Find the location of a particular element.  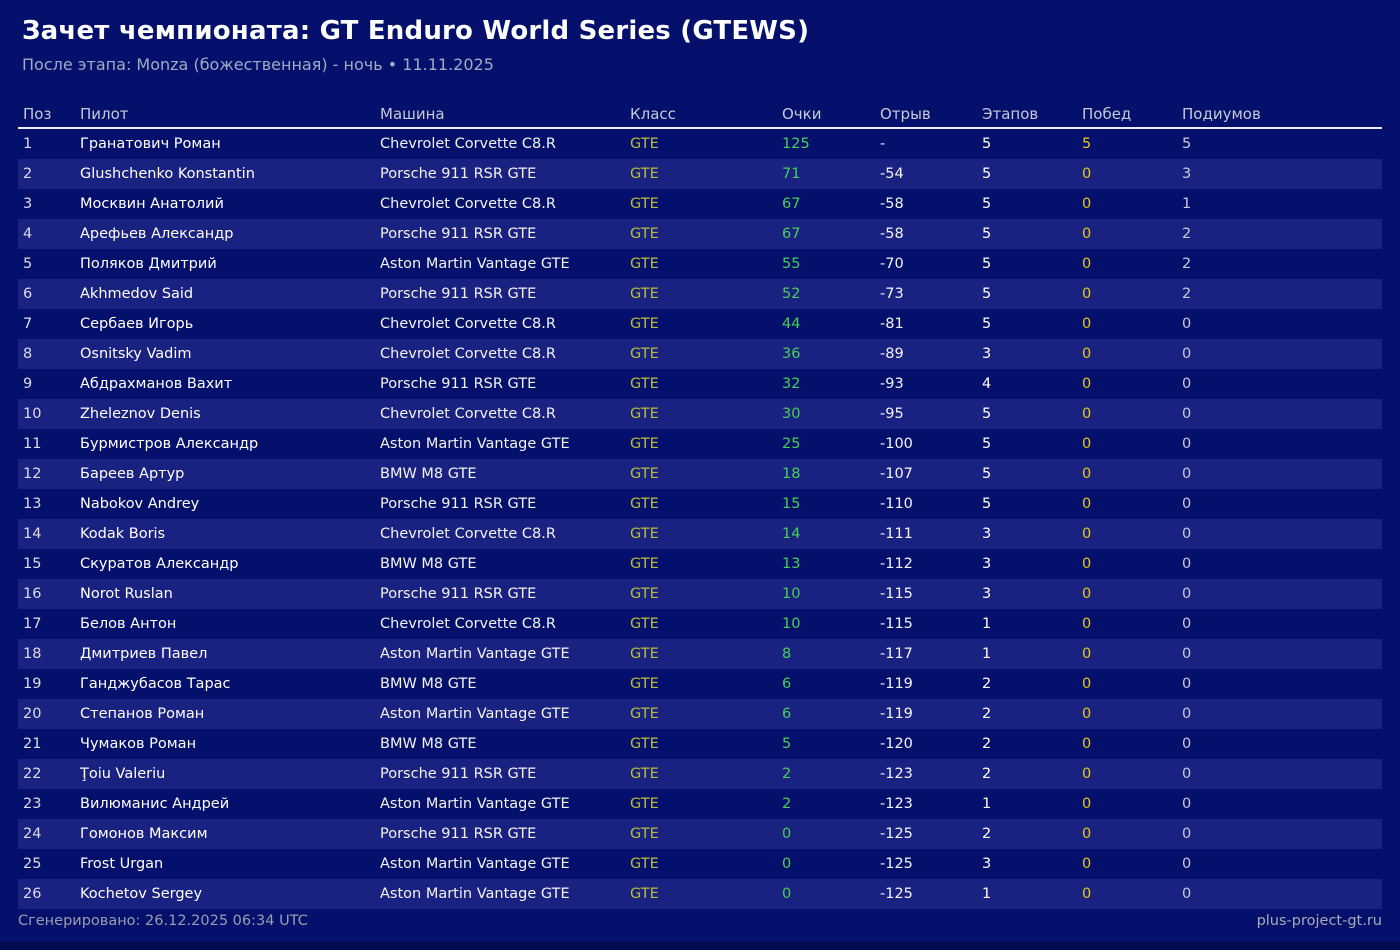

cell-points: 55 is located at coordinates (791, 264).